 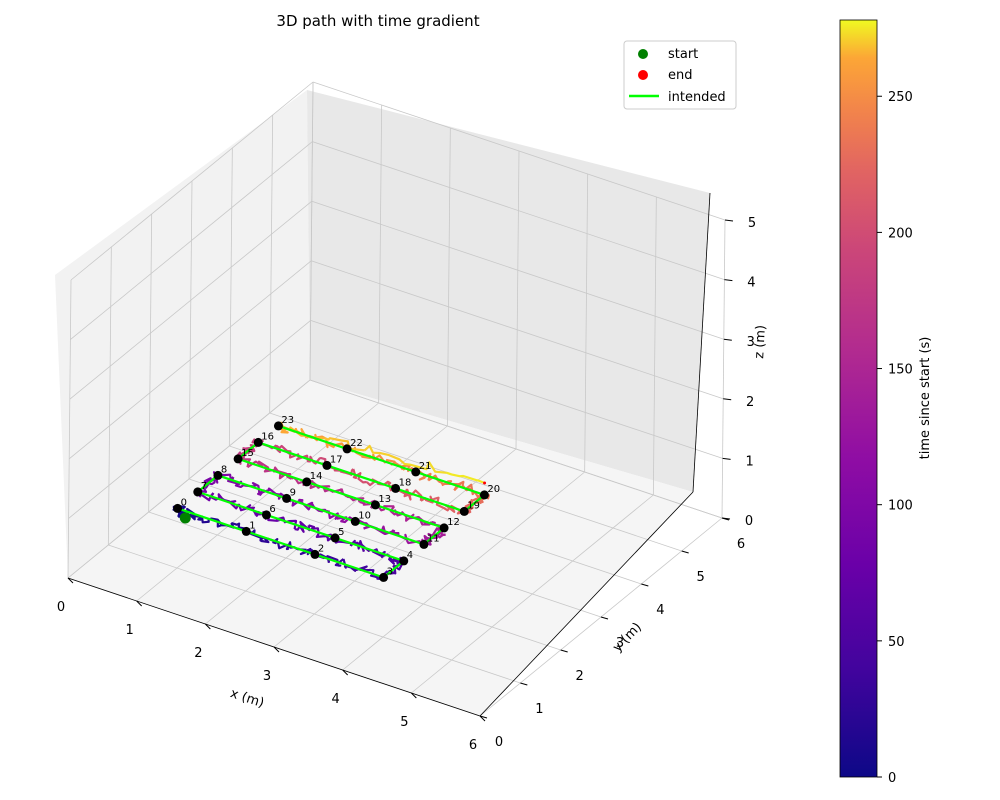 I want to click on waypoint-label: 16, so click(x=267, y=436).